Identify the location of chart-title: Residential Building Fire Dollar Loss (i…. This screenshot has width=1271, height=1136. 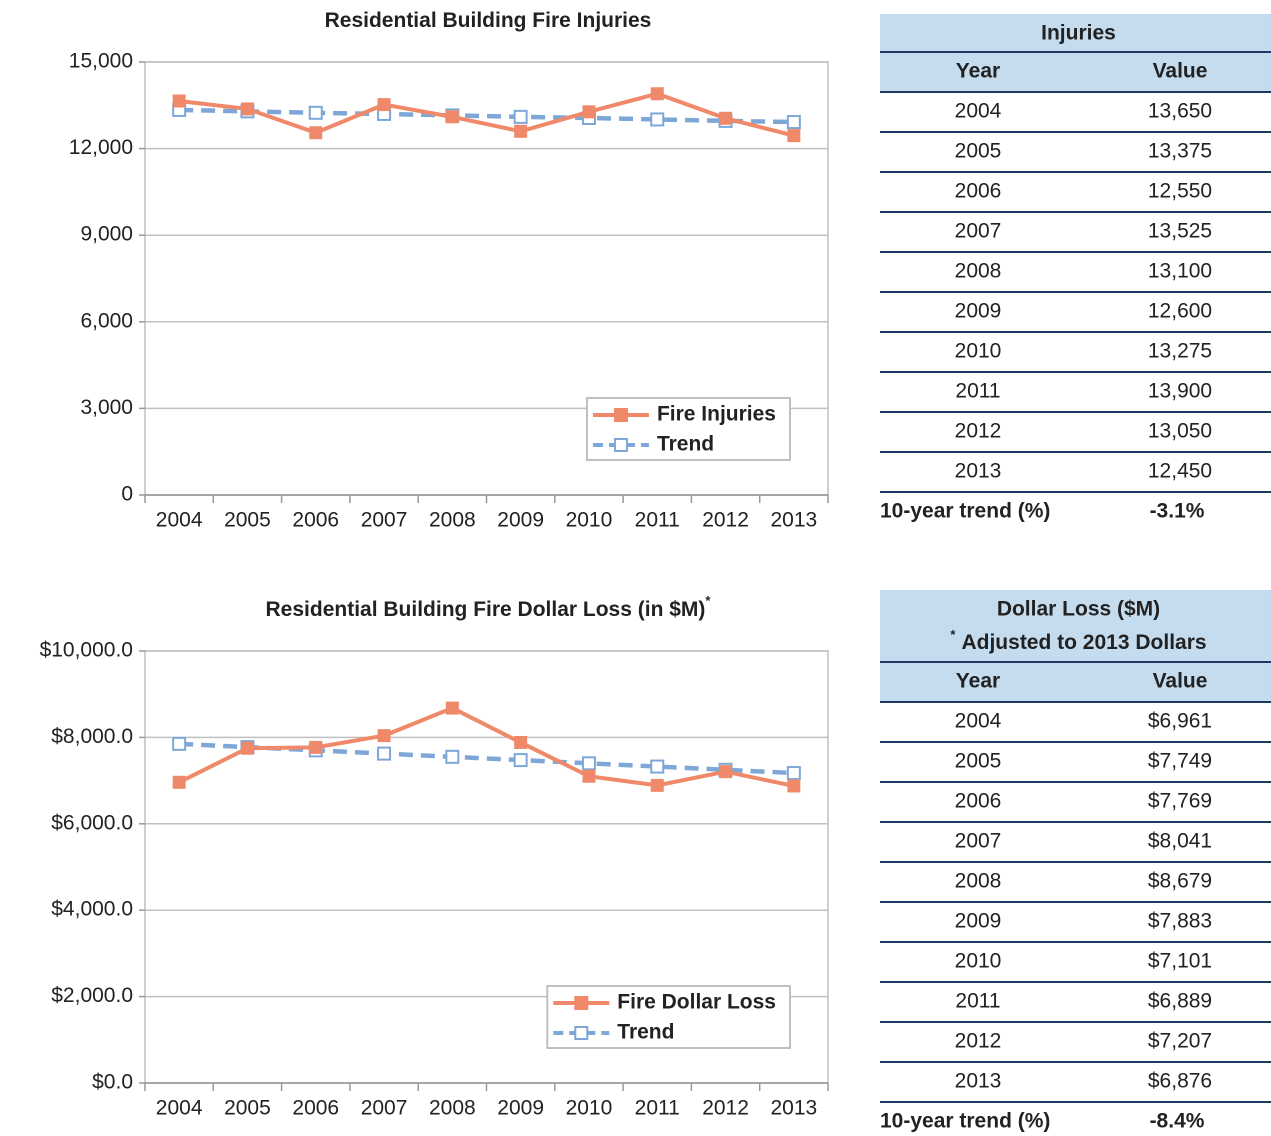
(489, 606).